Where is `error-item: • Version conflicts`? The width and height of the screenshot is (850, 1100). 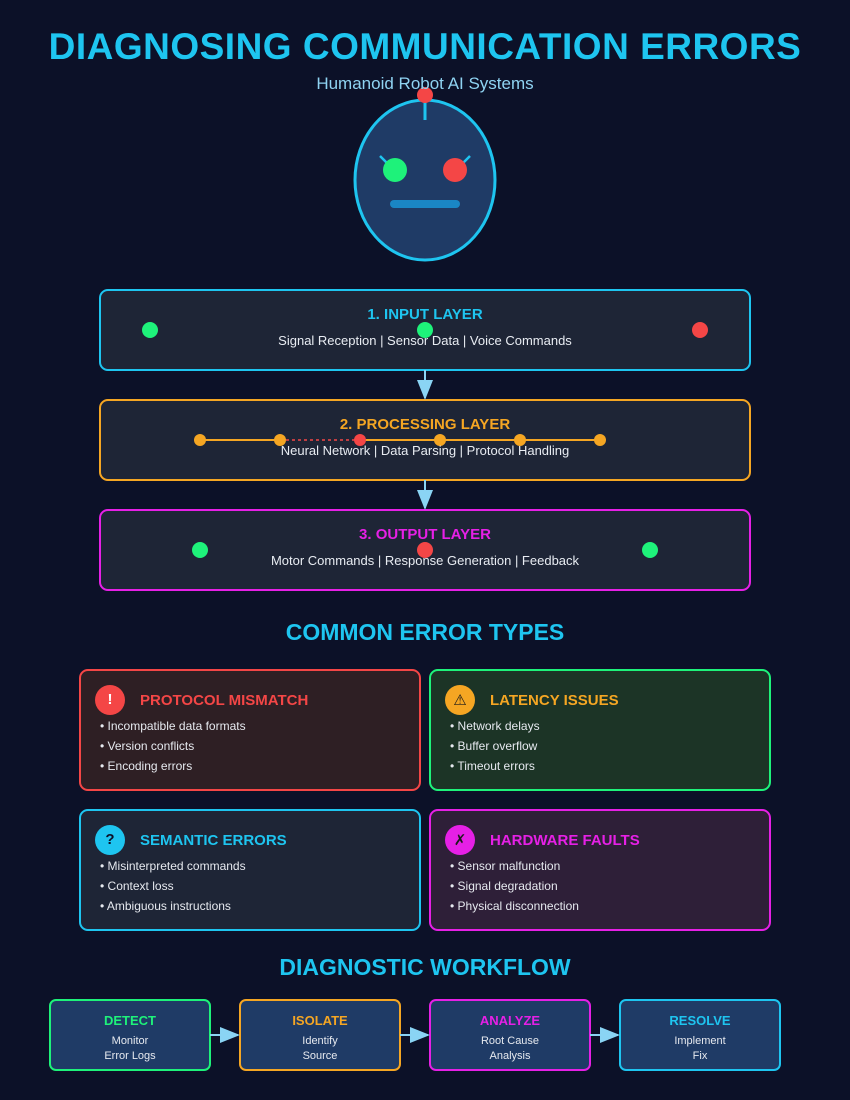 error-item: • Version conflicts is located at coordinates (147, 746).